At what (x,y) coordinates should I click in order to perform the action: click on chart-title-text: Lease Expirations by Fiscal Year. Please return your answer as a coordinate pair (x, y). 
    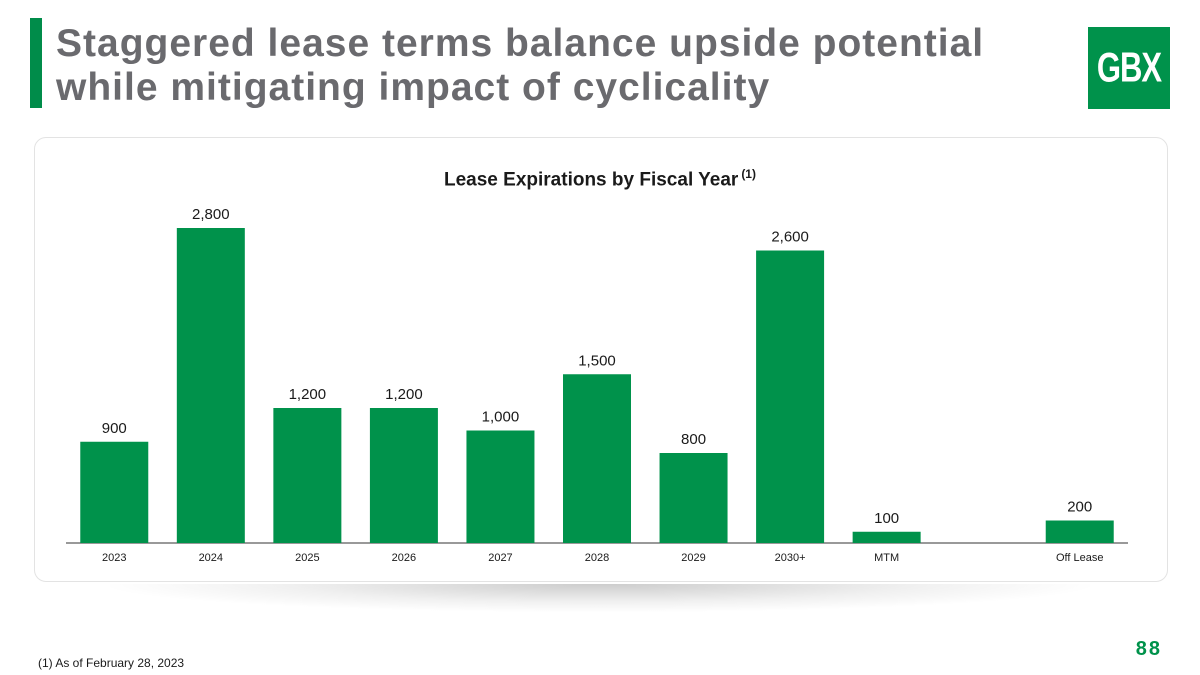
    Looking at the image, I should click on (591, 180).